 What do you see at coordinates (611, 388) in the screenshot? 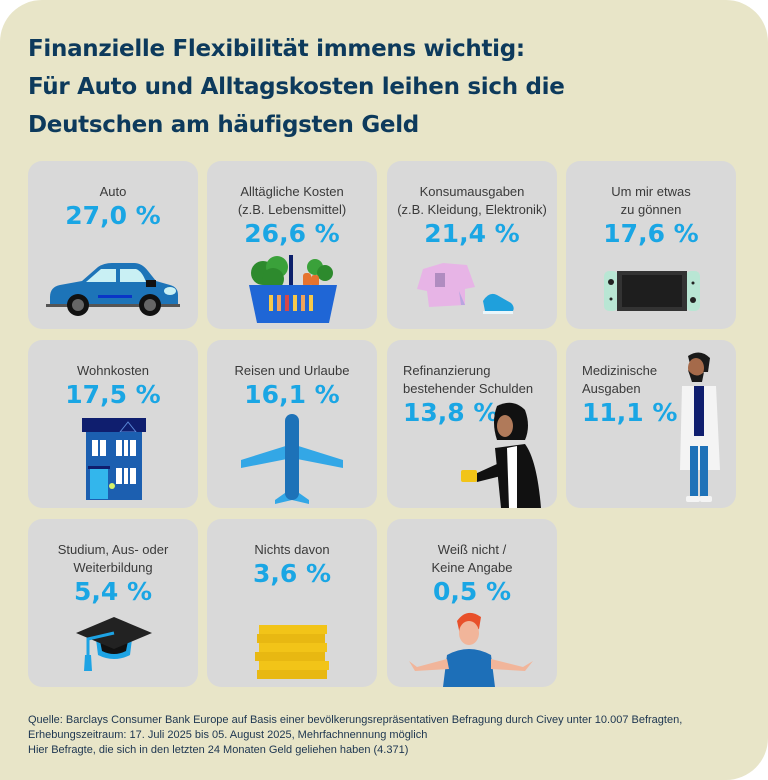
I see `stat-label-line: Ausgaben` at bounding box center [611, 388].